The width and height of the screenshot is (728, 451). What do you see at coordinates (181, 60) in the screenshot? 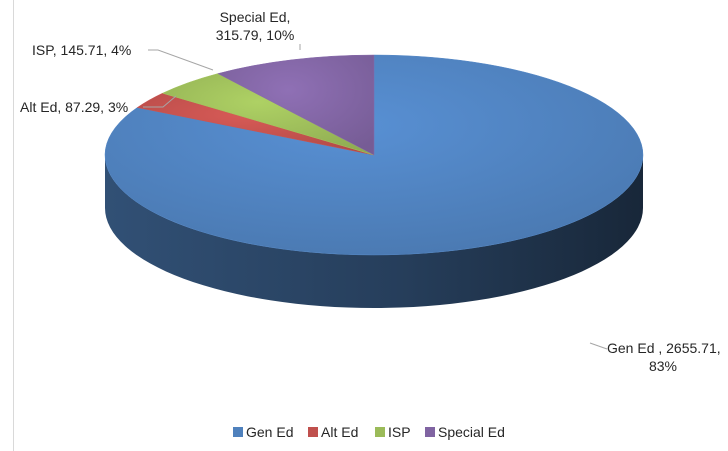
I see `leader-line-isp` at bounding box center [181, 60].